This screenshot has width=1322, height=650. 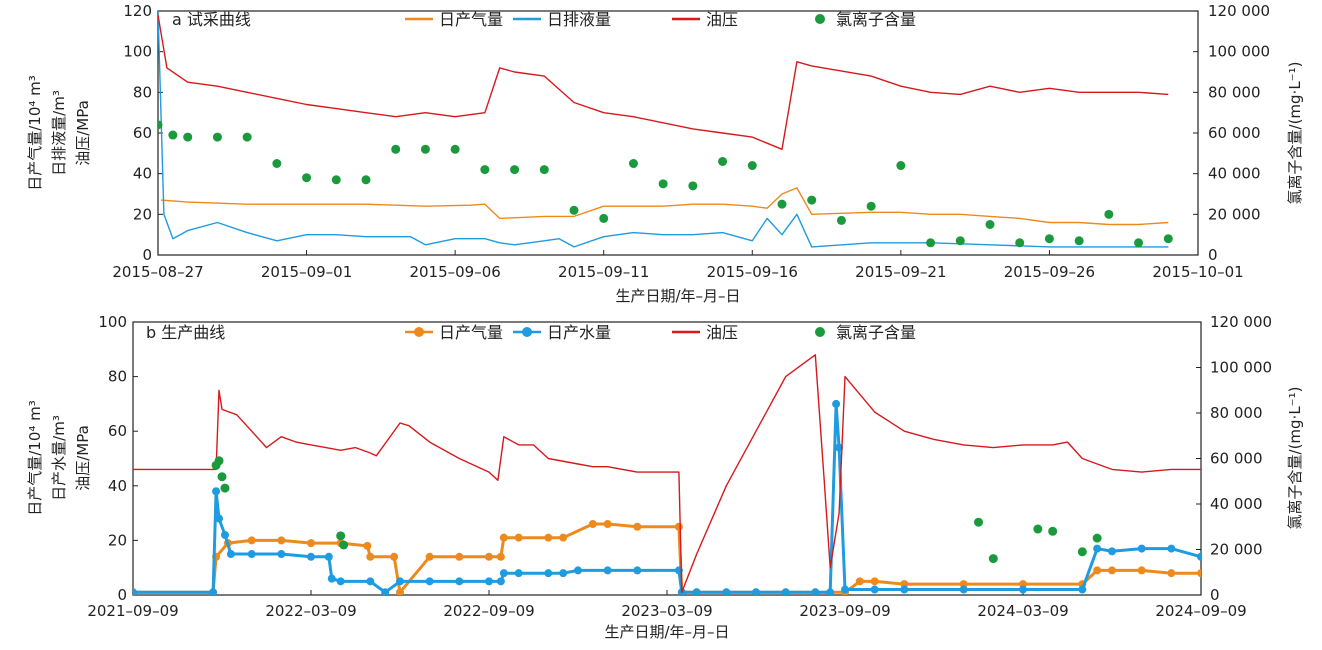 I want to click on y-left-tick-label: 120, so click(x=137, y=11).